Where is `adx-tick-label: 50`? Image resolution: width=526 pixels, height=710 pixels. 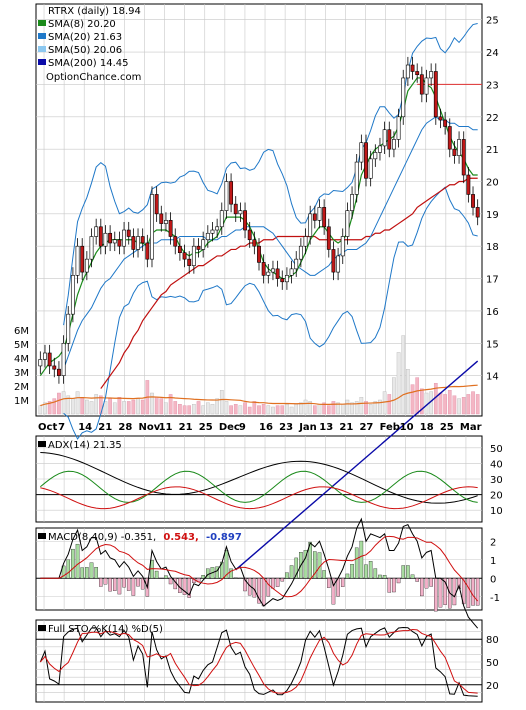 adx-tick-label: 50 is located at coordinates (496, 449).